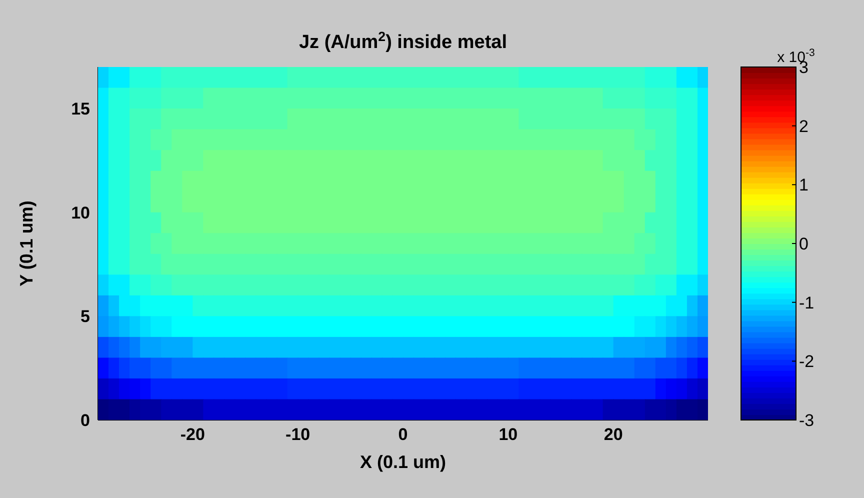  Describe the element at coordinates (803, 185) in the screenshot. I see `color-bar-label: 1` at that location.